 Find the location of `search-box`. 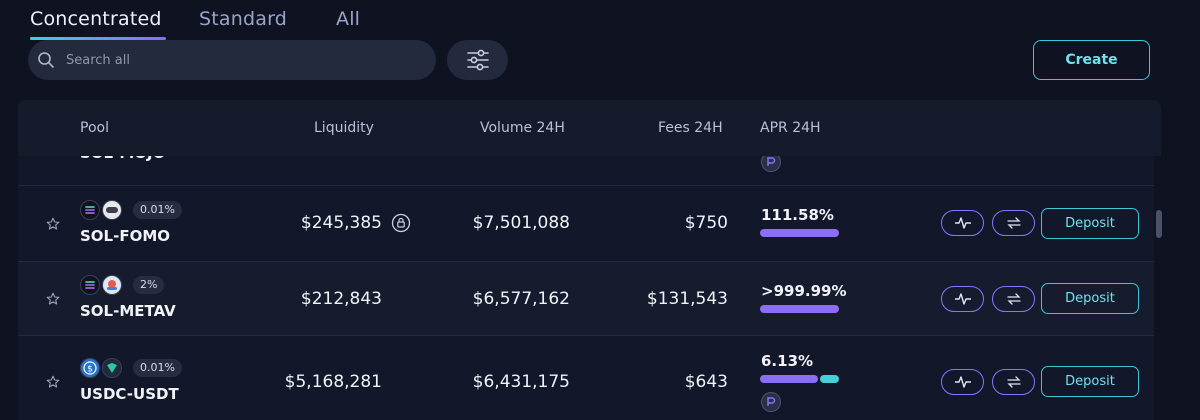

search-box is located at coordinates (232, 60).